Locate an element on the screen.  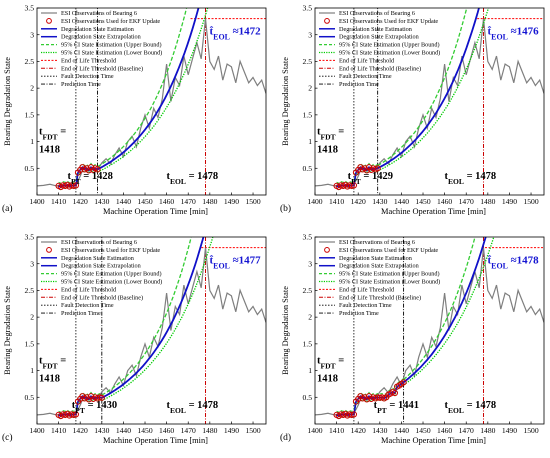
teol-hat-label: t̂EOL ≈1472 is located at coordinates (235, 34).